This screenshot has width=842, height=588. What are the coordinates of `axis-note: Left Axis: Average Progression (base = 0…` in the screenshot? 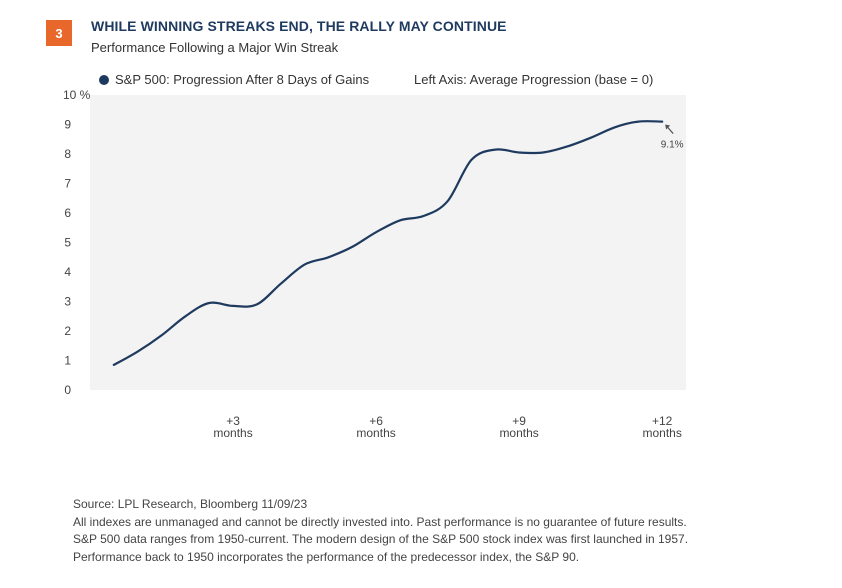 It's located at (534, 79).